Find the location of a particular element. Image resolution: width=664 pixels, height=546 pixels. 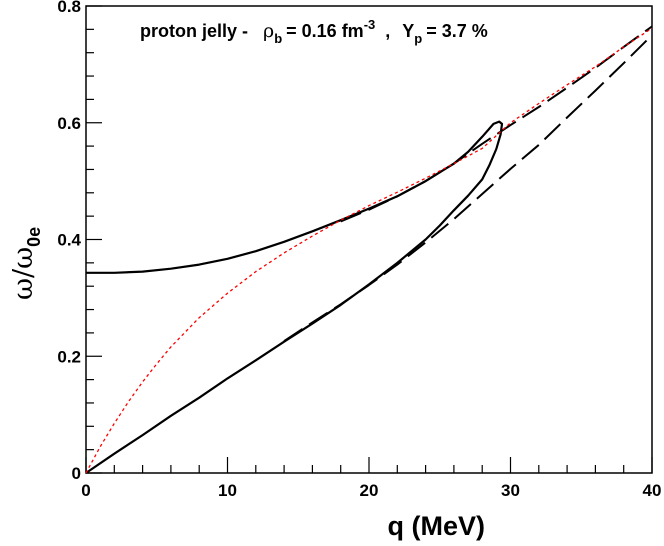

title-rho-symbol: ρ is located at coordinates (268, 31).